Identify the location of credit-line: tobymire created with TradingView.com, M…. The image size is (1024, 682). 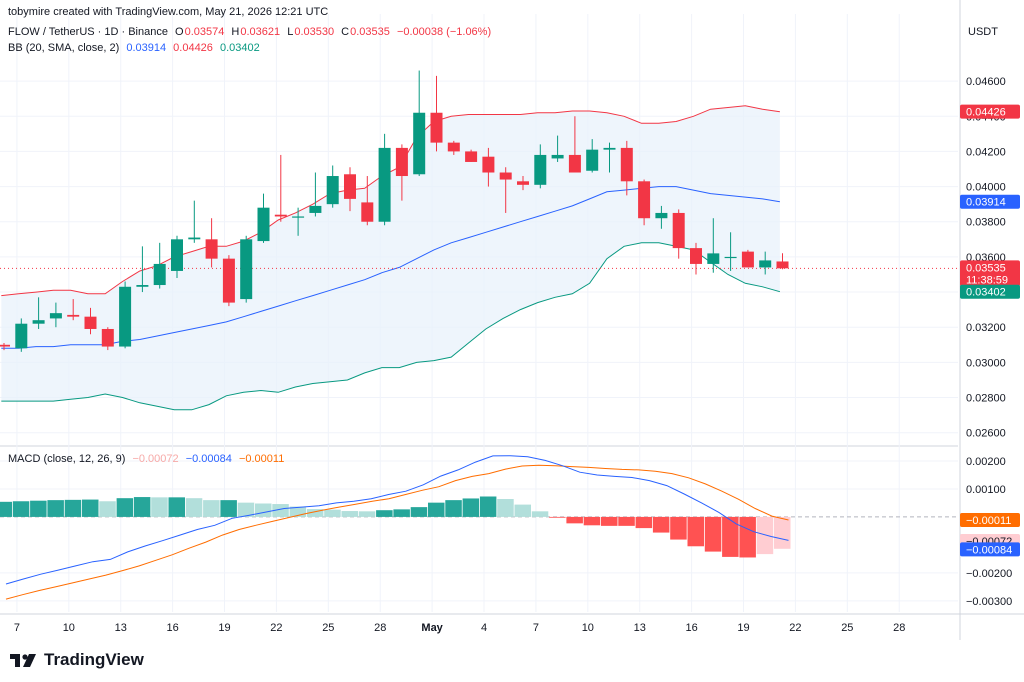
(170, 12).